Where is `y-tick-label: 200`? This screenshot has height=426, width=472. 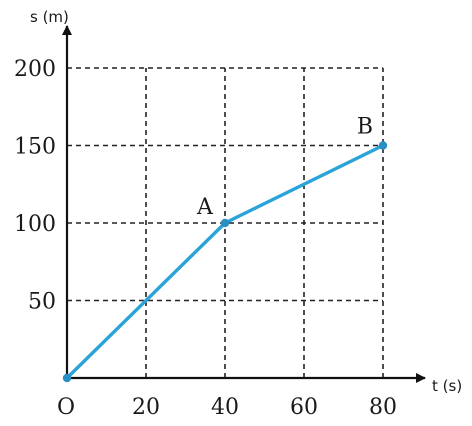
y-tick-label: 200 is located at coordinates (35, 69).